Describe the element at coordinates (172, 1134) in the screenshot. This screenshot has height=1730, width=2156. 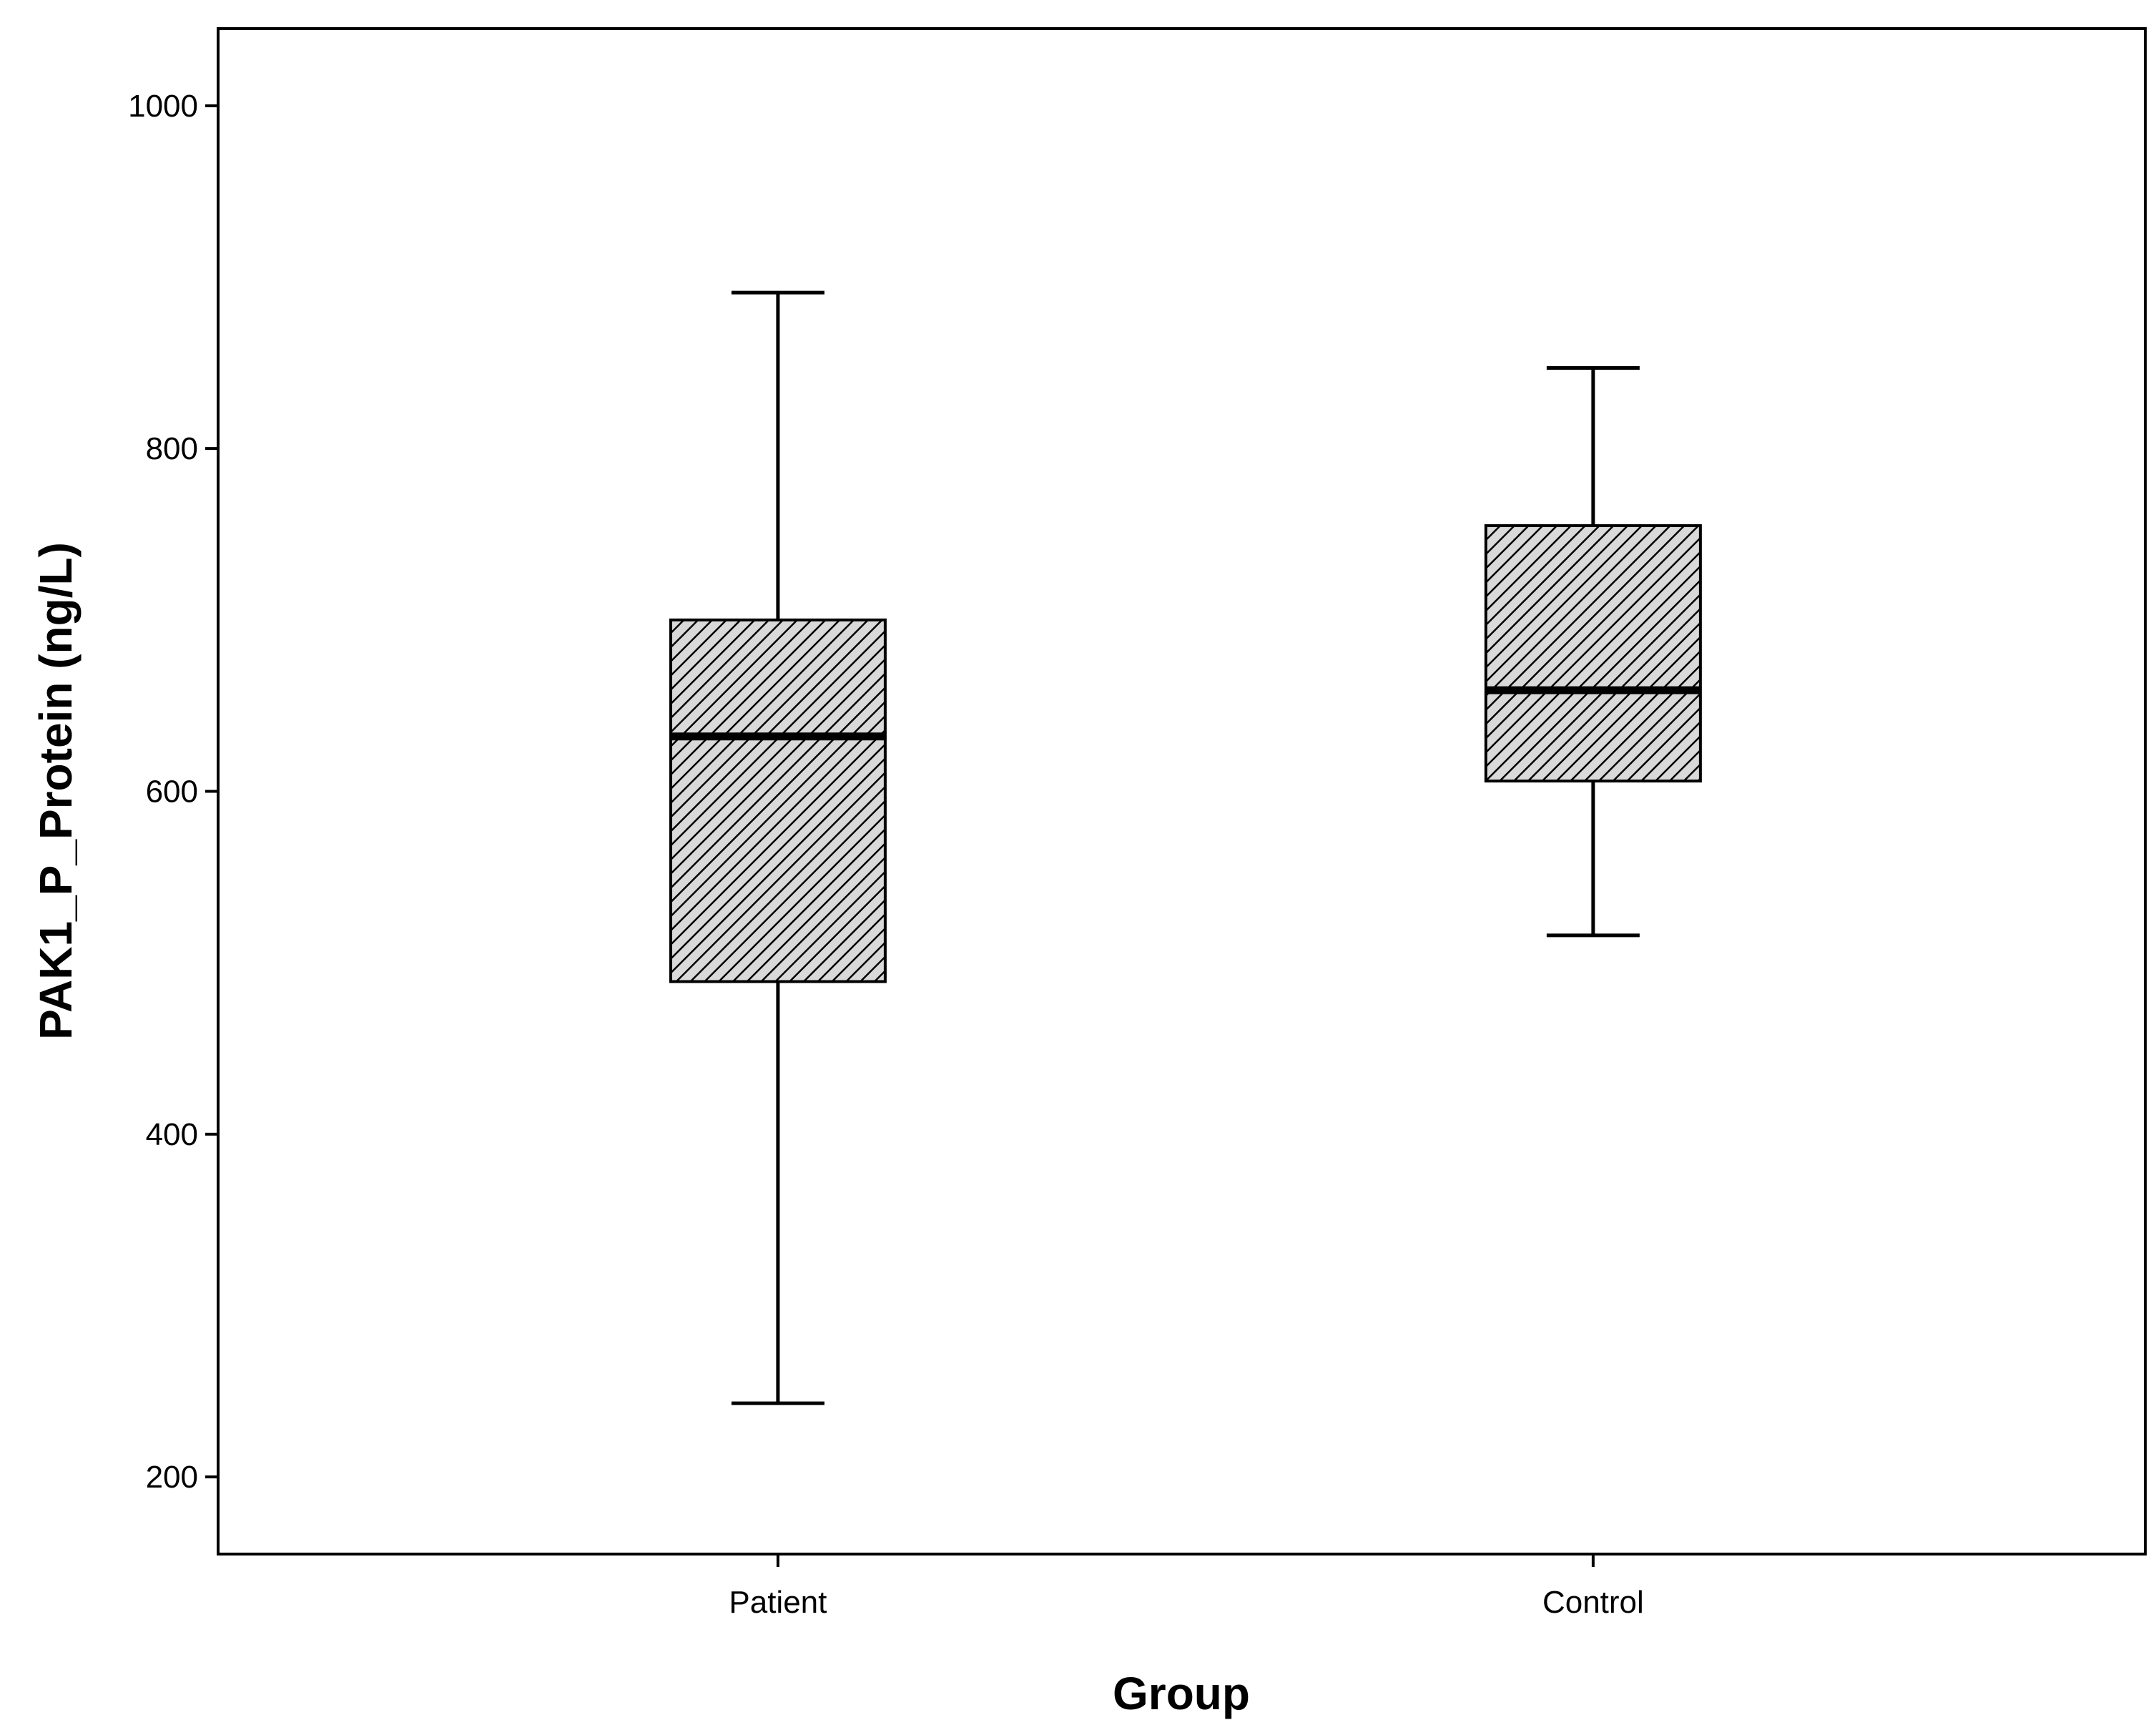
I see `y-tick-label-400: 400` at that location.